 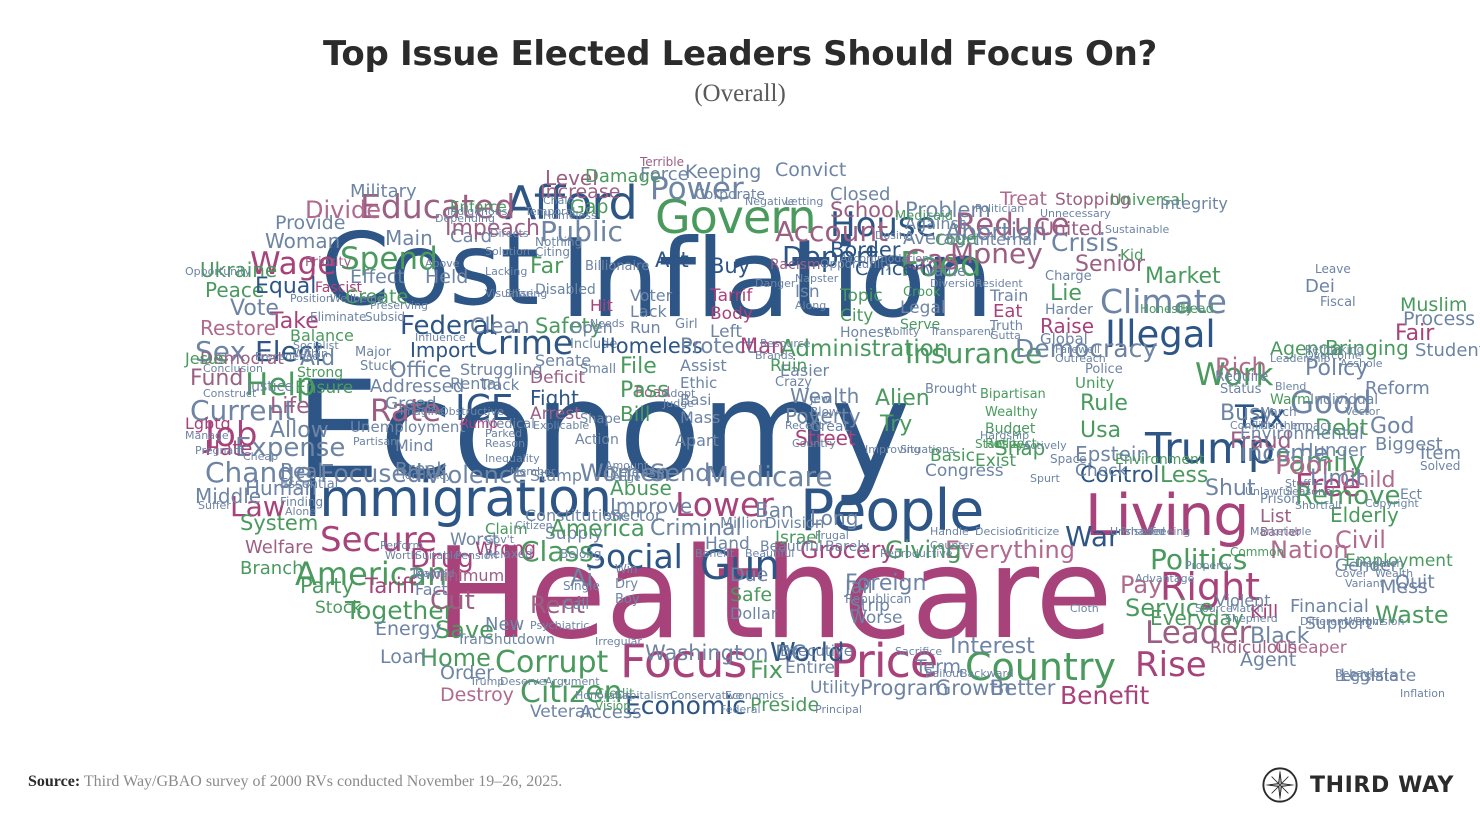 I want to click on cloud-word: Kid, so click(x=1132, y=255).